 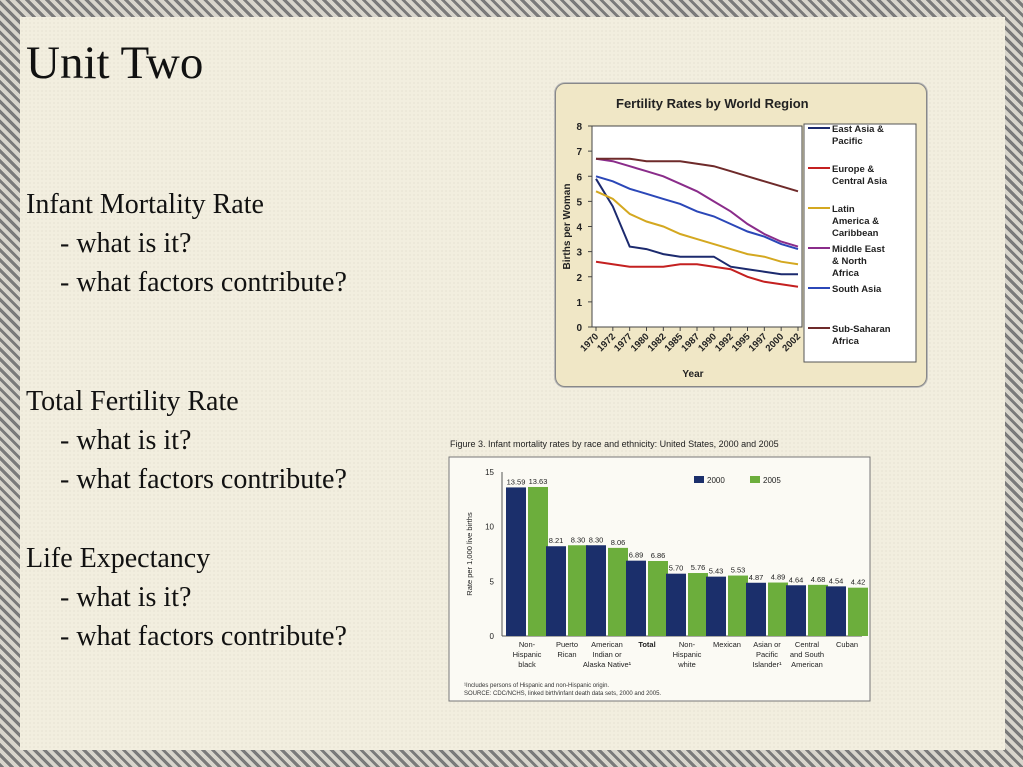 I want to click on infant-bar-value-label: 8.06, so click(x=618, y=542).